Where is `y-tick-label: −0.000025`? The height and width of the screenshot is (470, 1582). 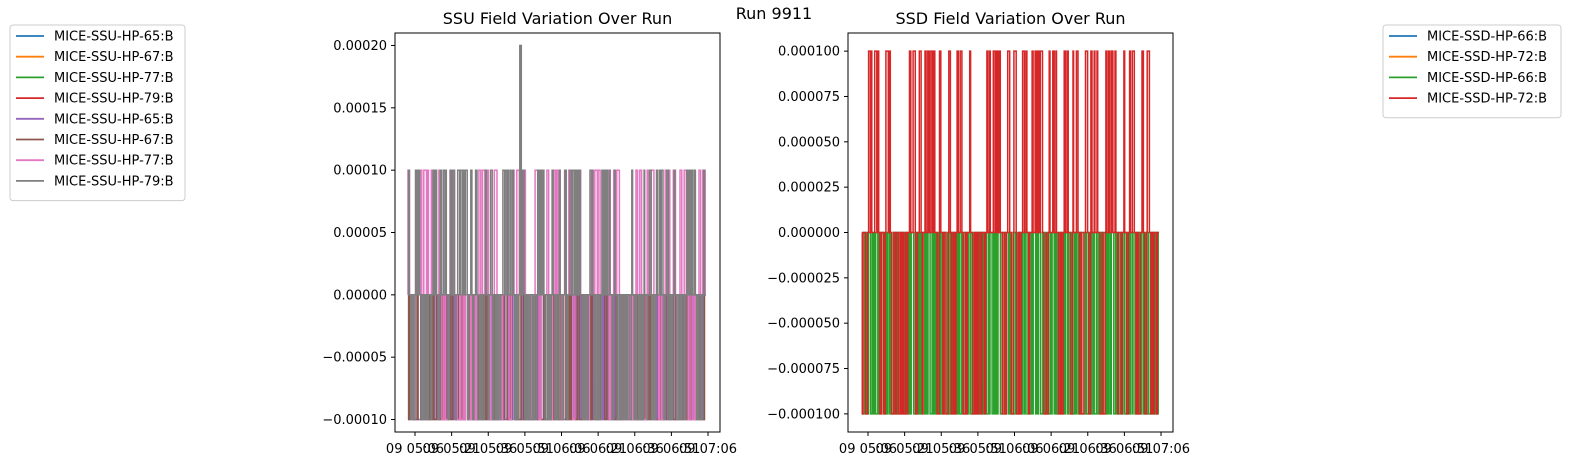
y-tick-label: −0.000025 is located at coordinates (803, 278).